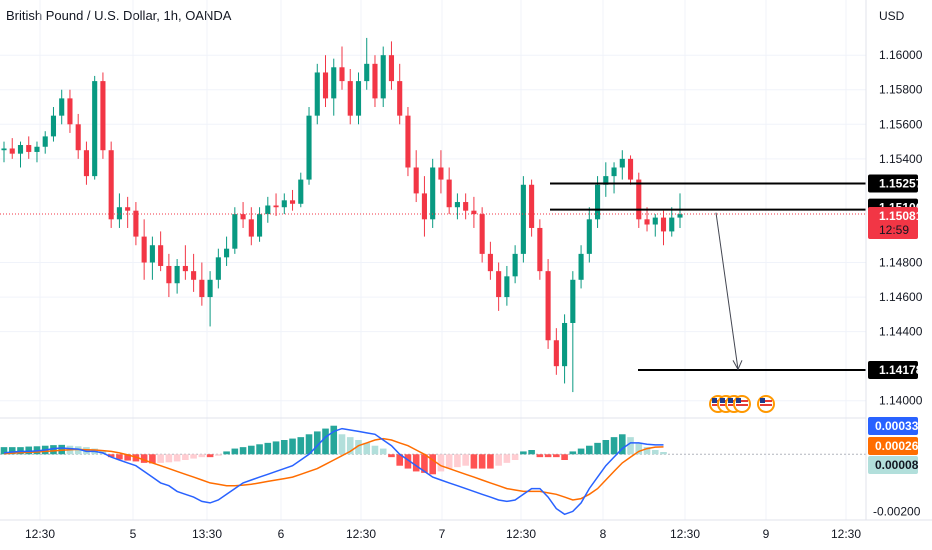  I want to click on macd-line, so click(333, 471).